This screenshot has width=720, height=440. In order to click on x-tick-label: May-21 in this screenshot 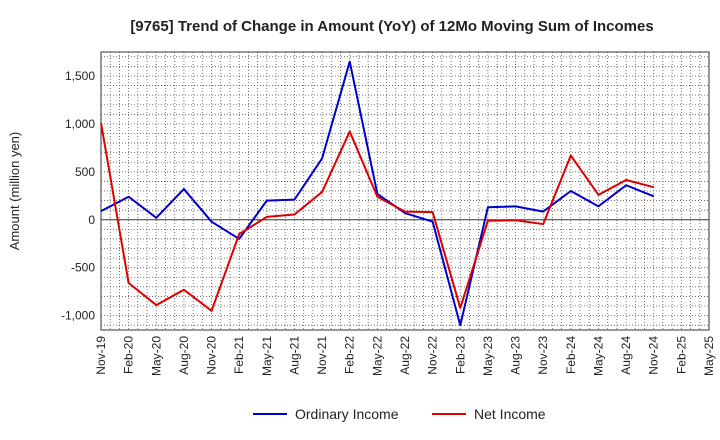, I will do `click(267, 356)`.